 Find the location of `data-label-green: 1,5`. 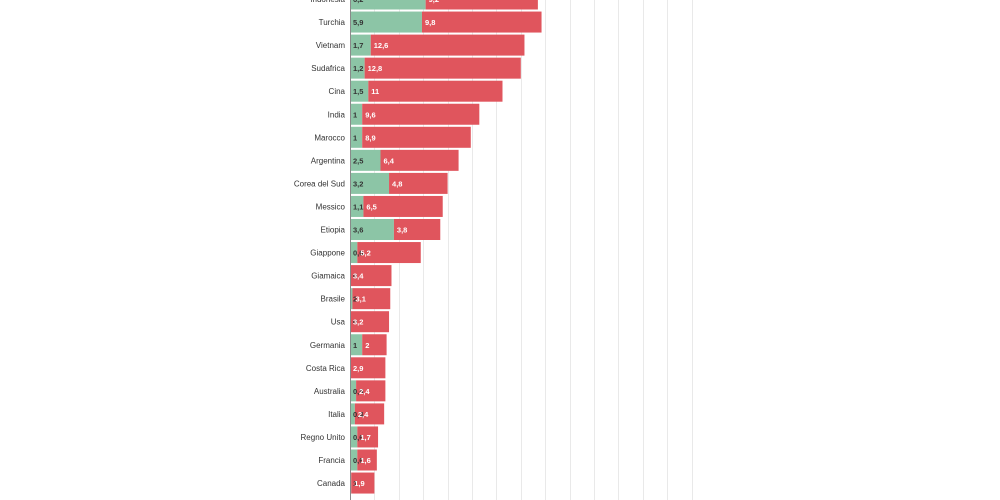

data-label-green: 1,5 is located at coordinates (358, 91).